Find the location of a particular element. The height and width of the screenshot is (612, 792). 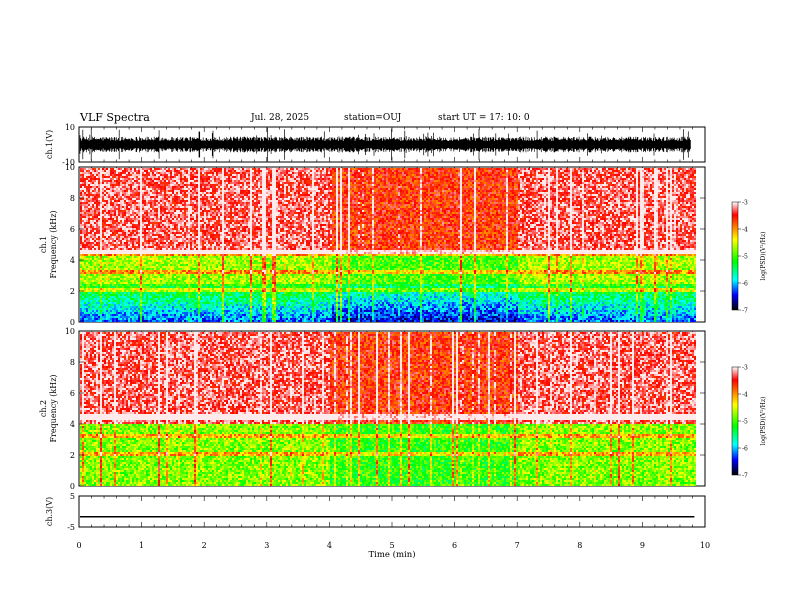

x-tick-label: 3 is located at coordinates (266, 545).